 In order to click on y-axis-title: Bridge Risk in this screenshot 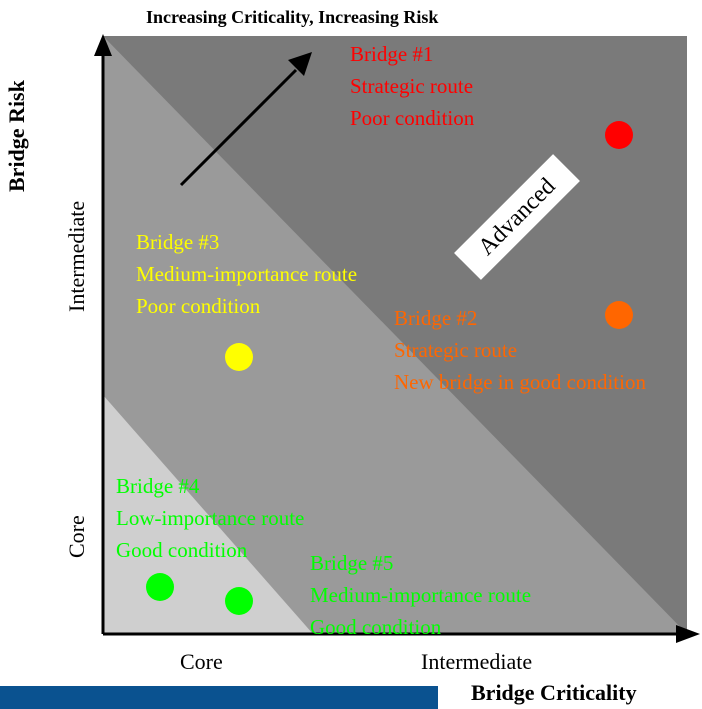, I will do `click(17, 136)`.